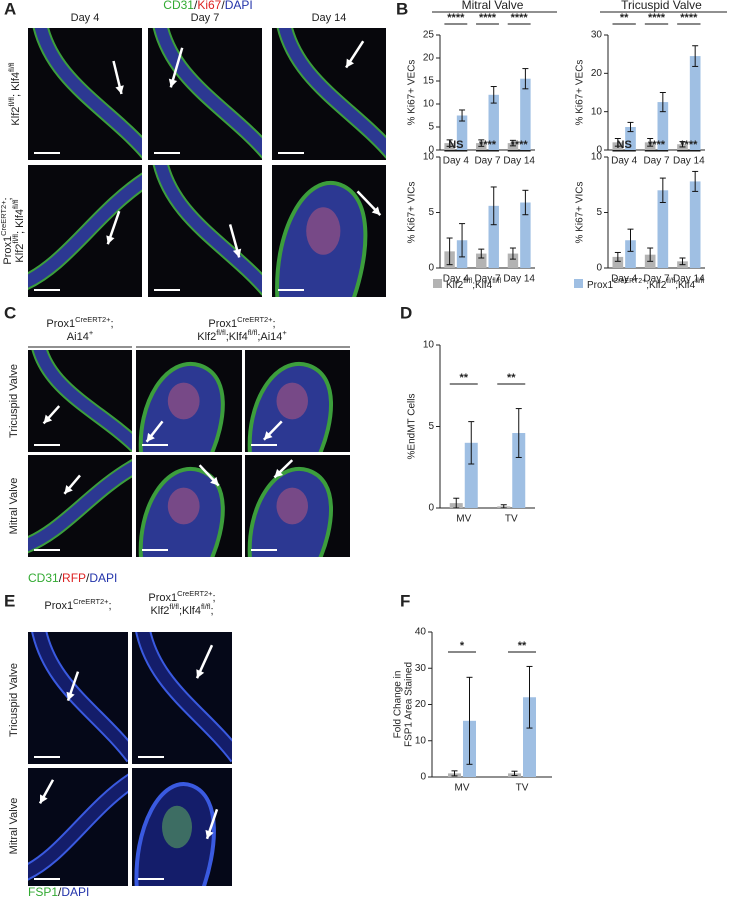 The width and height of the screenshot is (746, 900). I want to click on label: Mitral Valve, so click(14, 506).